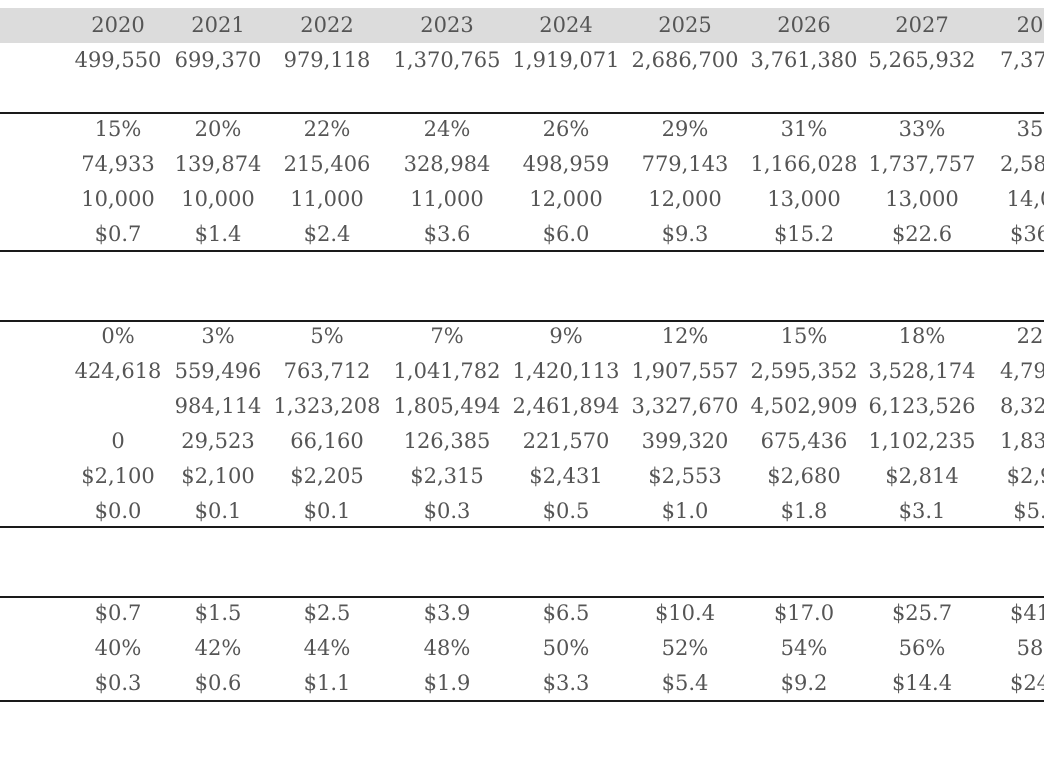 The height and width of the screenshot is (783, 1044). I want to click on table-cell: $1.0, so click(685, 511).